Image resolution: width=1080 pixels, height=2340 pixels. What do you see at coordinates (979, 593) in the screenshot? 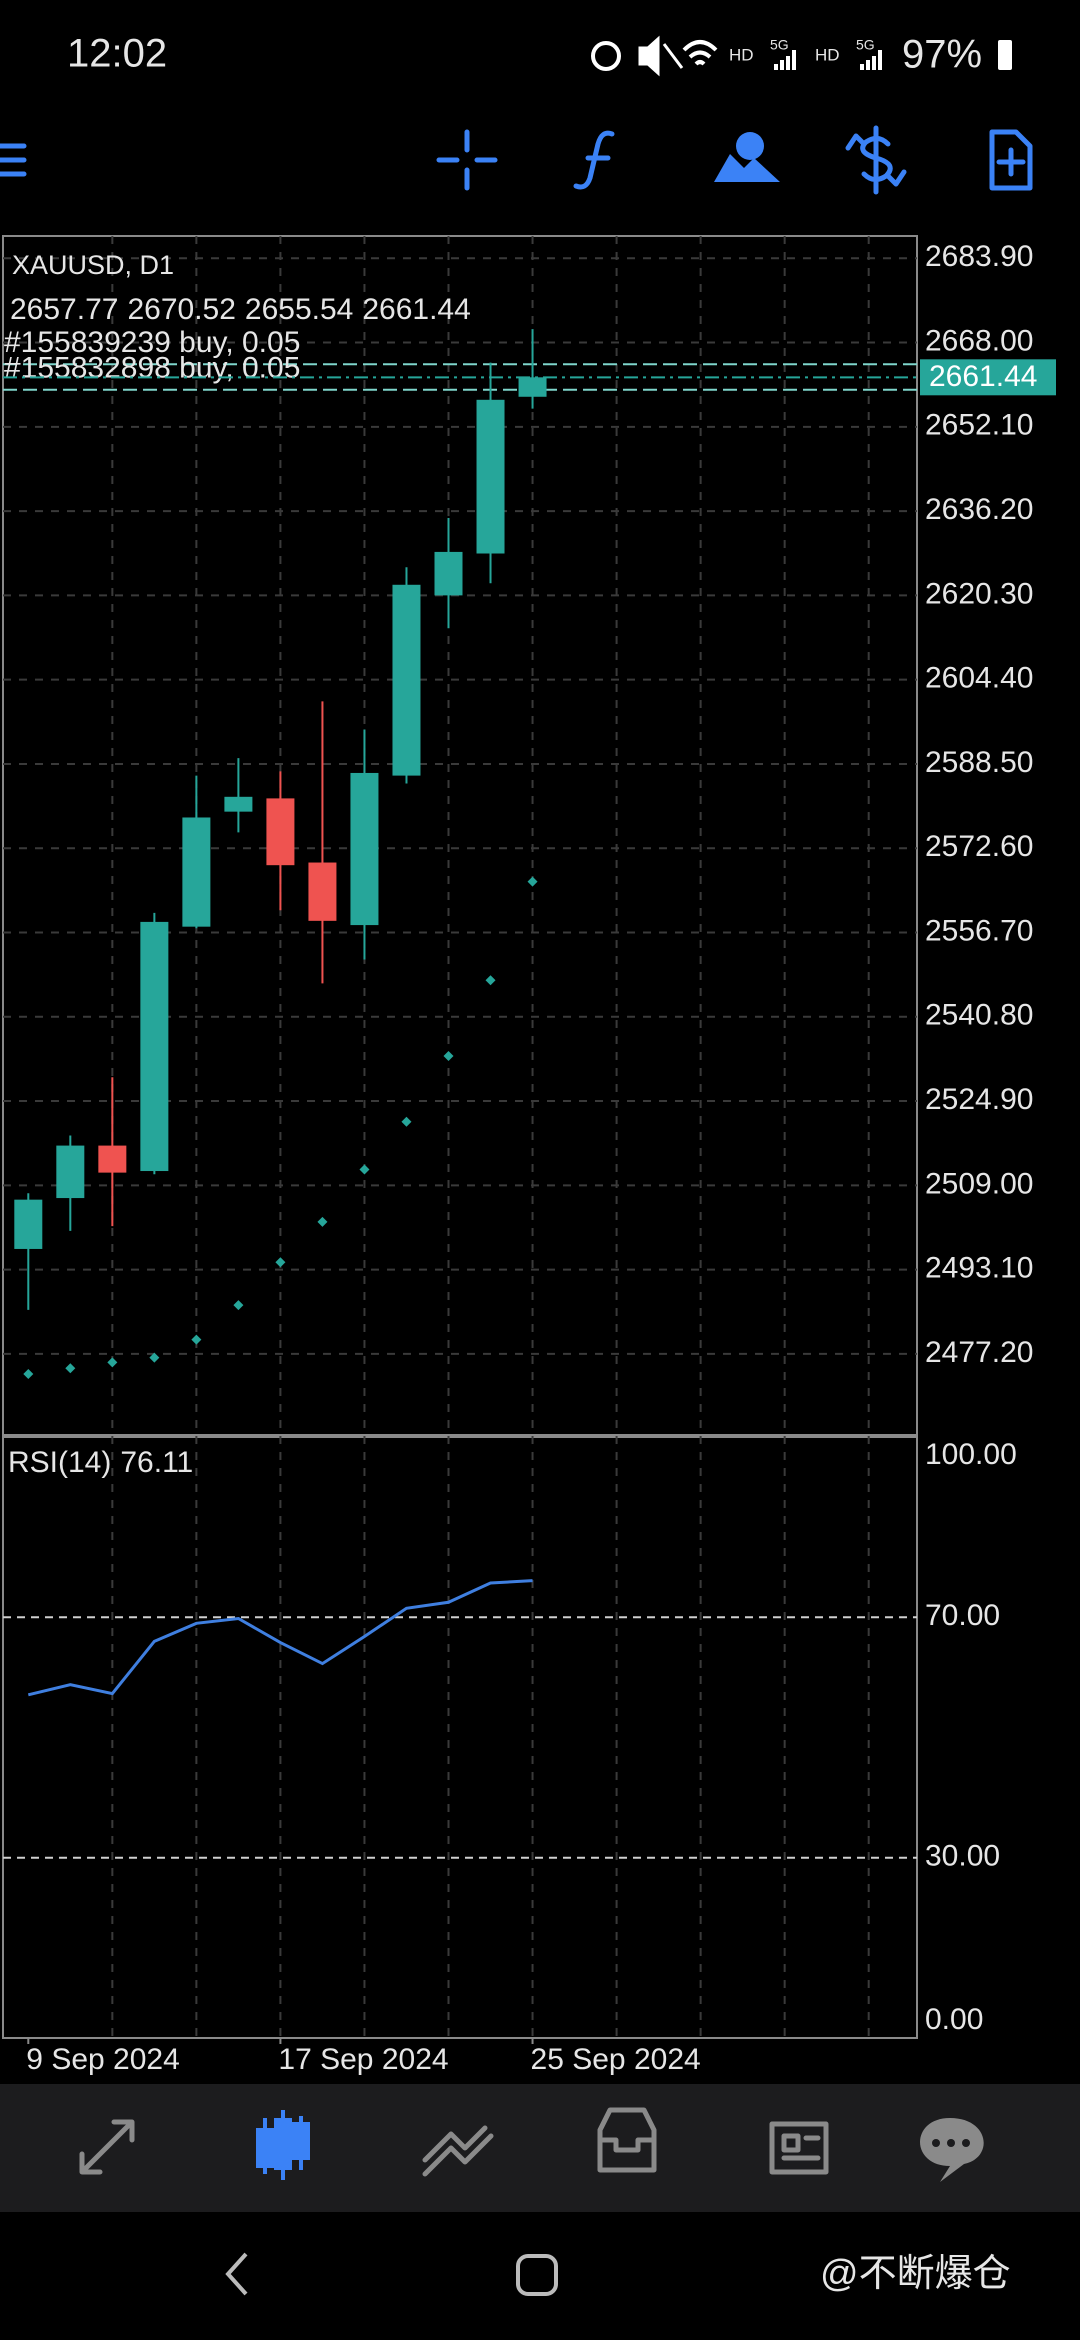
I see `y-tick-label: 2620.30` at bounding box center [979, 593].